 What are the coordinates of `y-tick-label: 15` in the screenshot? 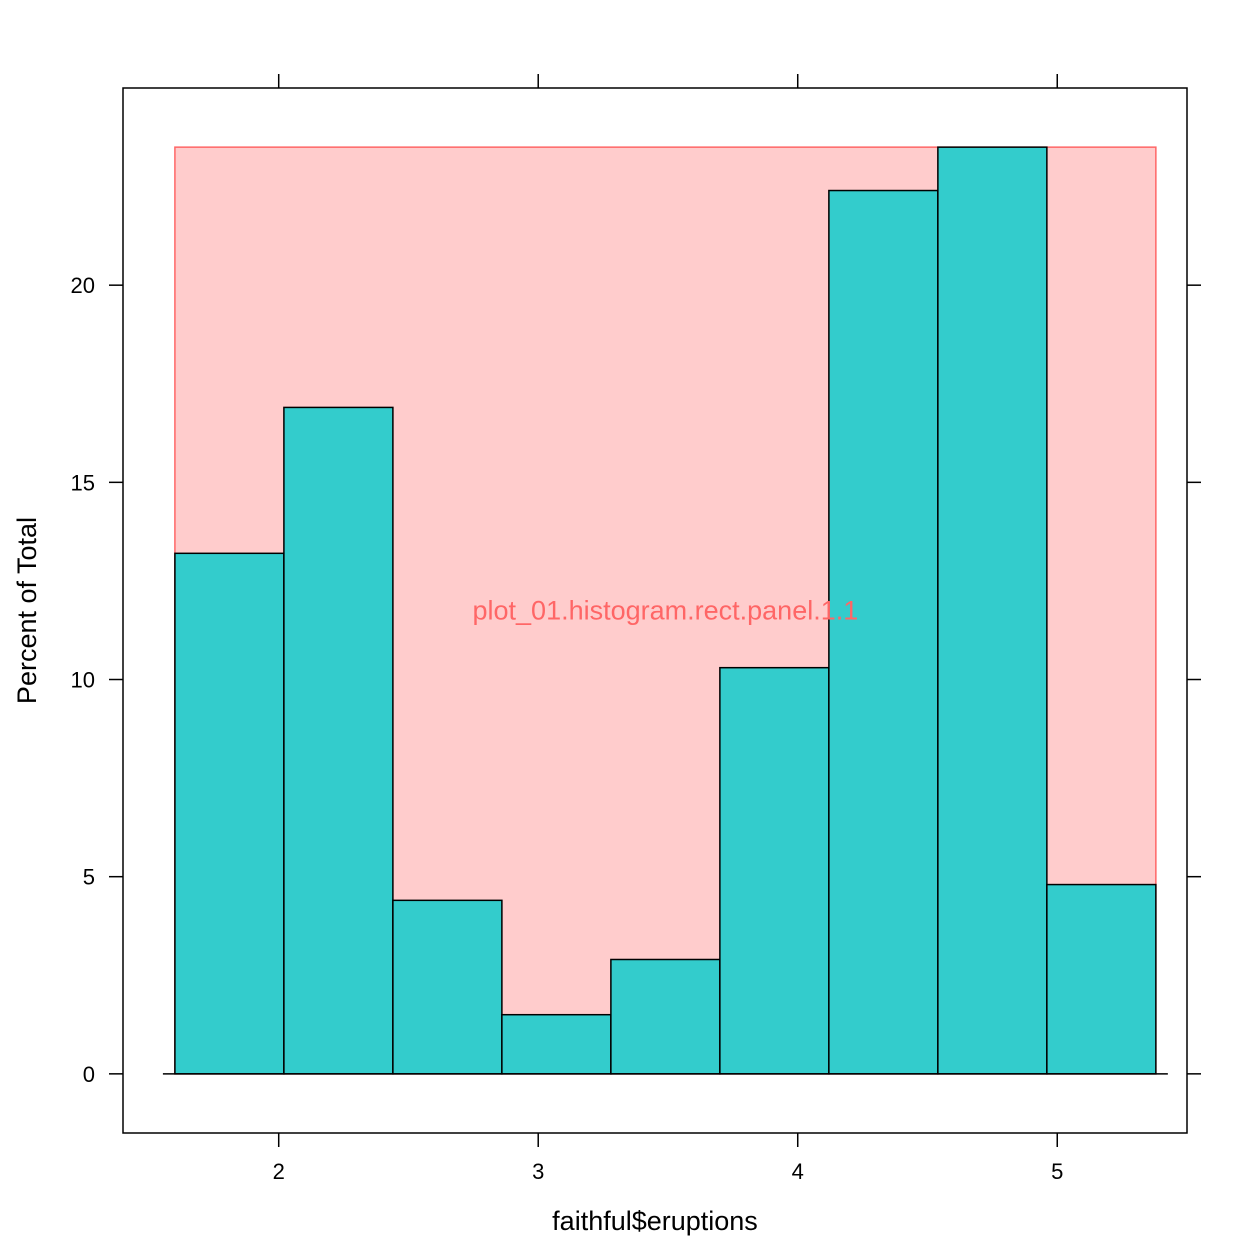 It's located at (83, 482).